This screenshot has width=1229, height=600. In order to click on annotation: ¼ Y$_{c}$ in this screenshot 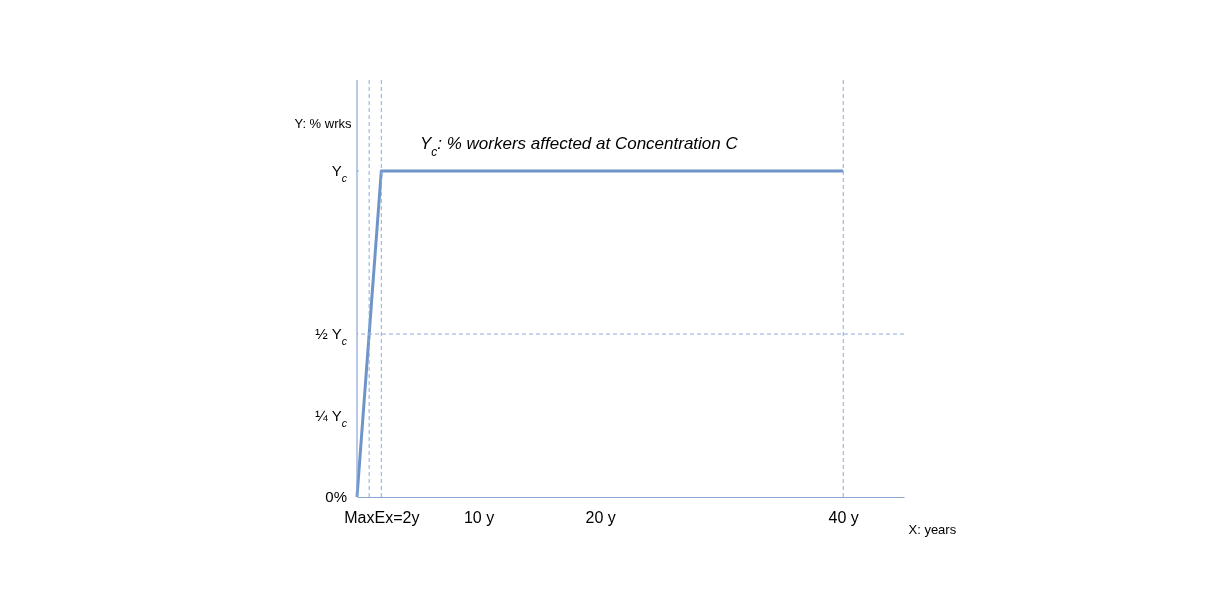, I will do `click(331, 417)`.